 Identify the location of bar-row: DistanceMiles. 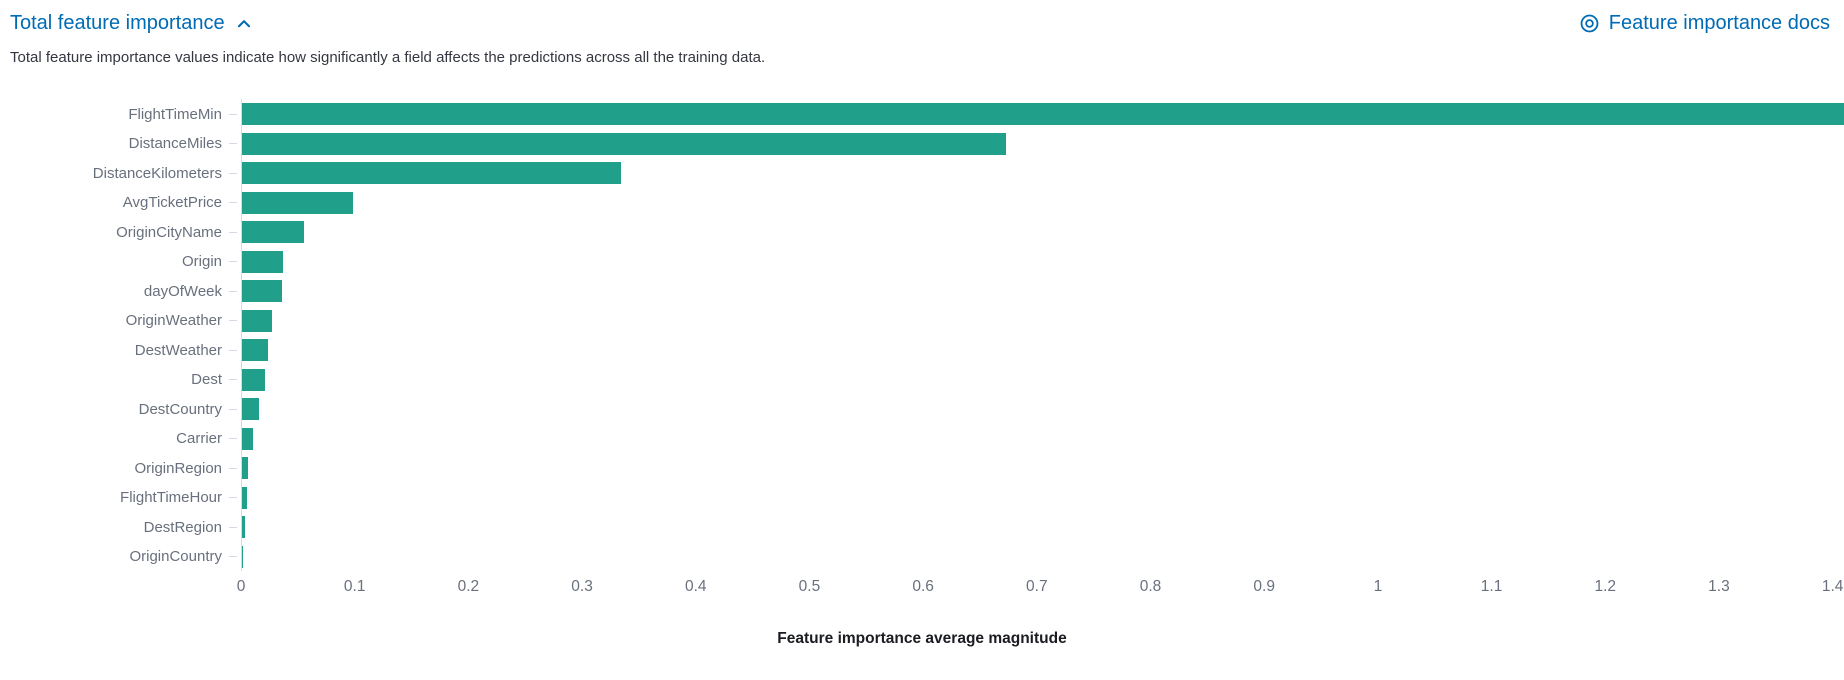
(922, 143).